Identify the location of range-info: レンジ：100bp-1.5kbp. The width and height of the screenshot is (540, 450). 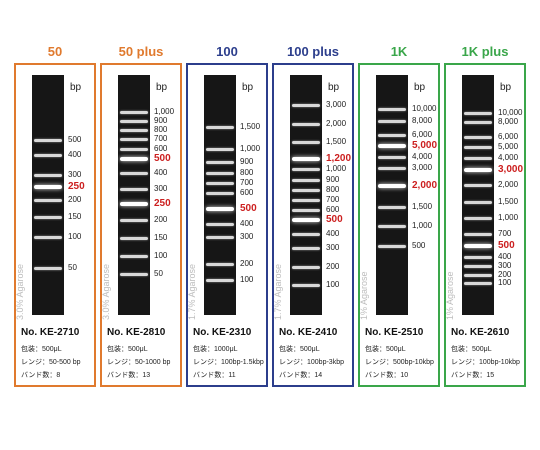
(228, 362).